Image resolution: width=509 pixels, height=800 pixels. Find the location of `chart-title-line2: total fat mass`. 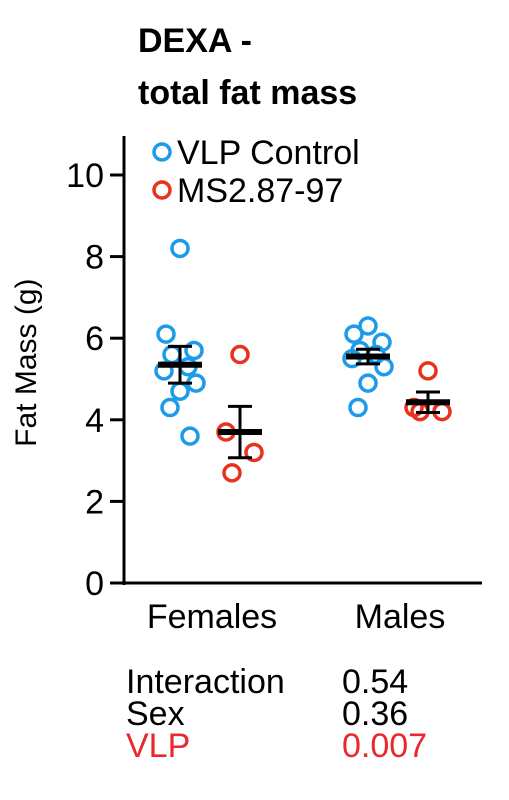

chart-title-line2: total fat mass is located at coordinates (248, 93).